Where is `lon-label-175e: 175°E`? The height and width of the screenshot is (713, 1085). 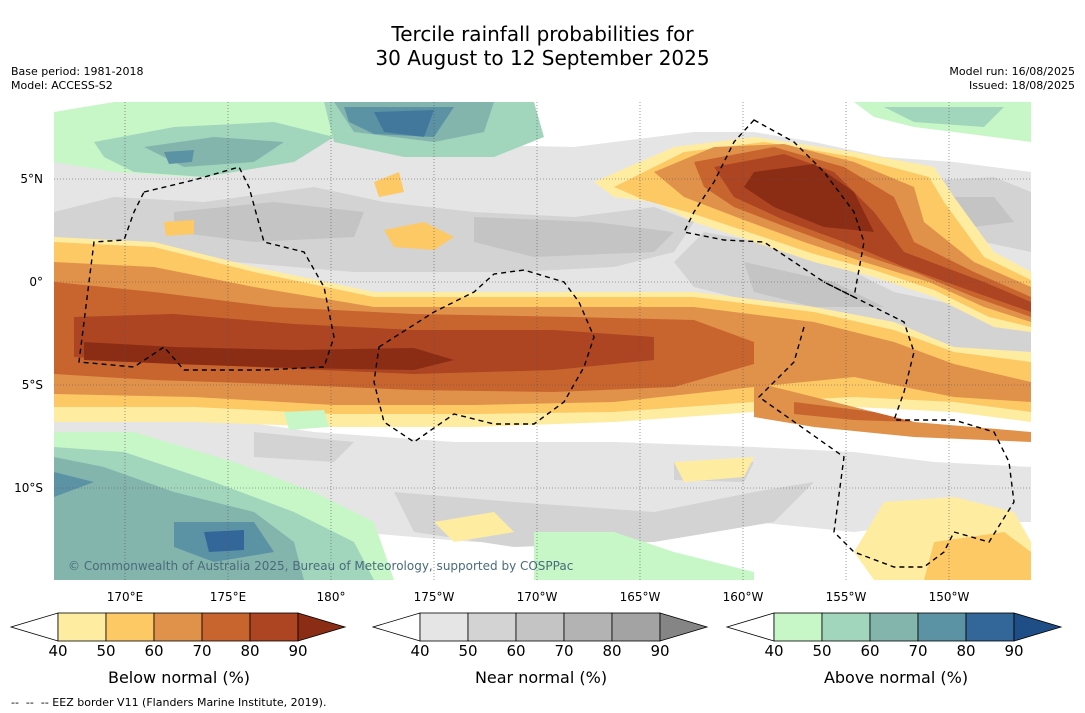
lon-label-175e: 175°E is located at coordinates (228, 597).